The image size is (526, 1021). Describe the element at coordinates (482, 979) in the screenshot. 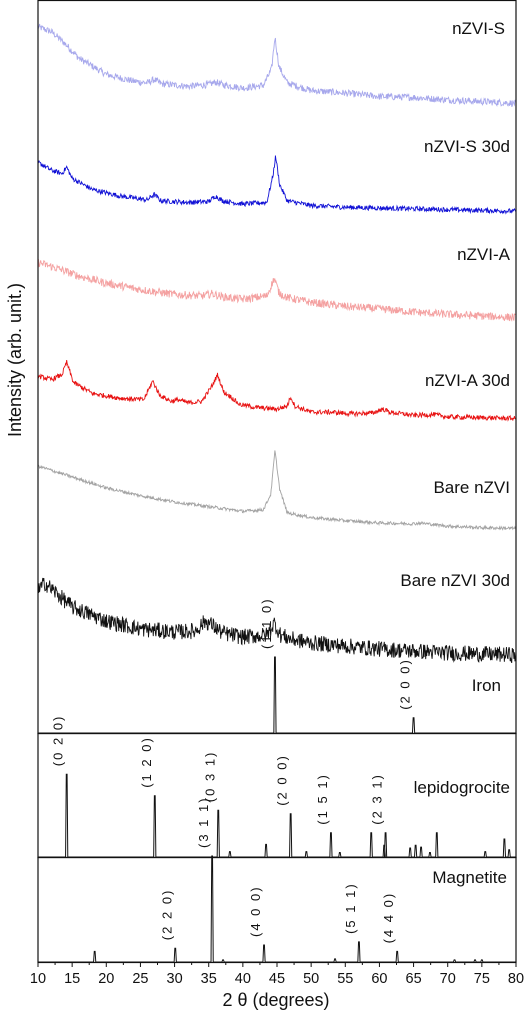

I see `x-tick-label: 75` at that location.